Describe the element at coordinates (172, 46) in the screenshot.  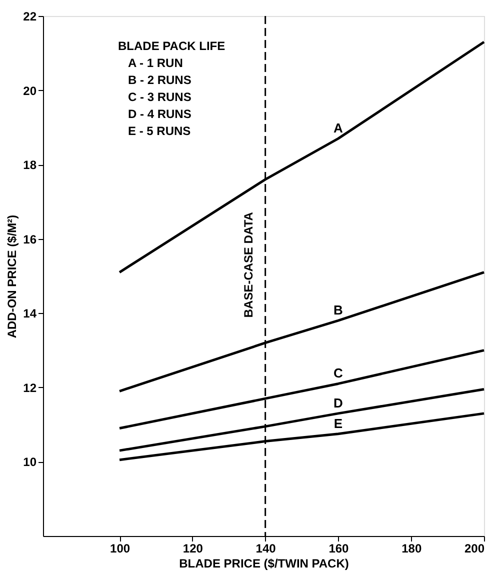
I see `annotation: BLADE PACK LIFE` at that location.